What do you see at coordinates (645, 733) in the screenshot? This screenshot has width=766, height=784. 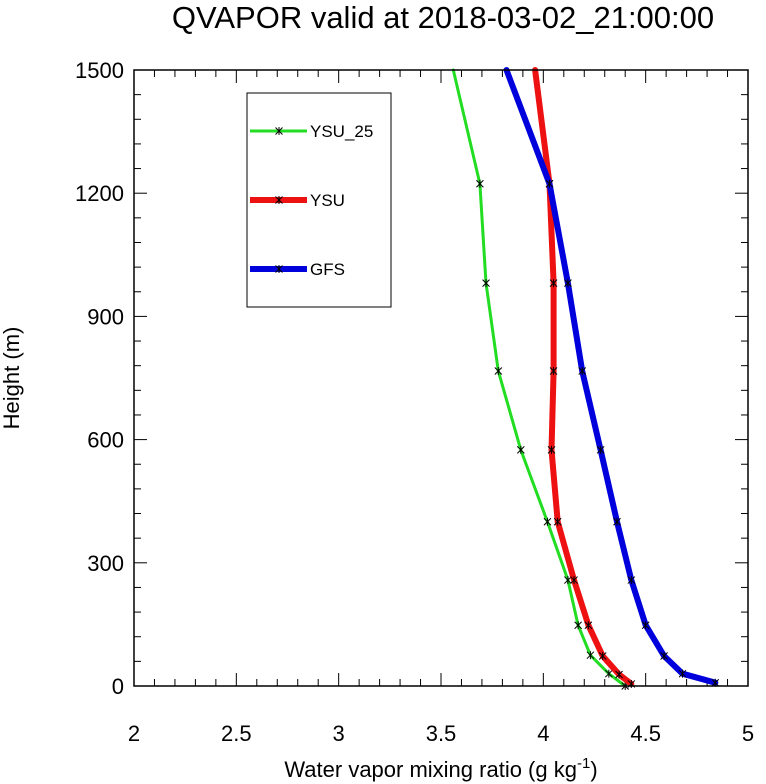 I see `x-tick-label: 4.5` at bounding box center [645, 733].